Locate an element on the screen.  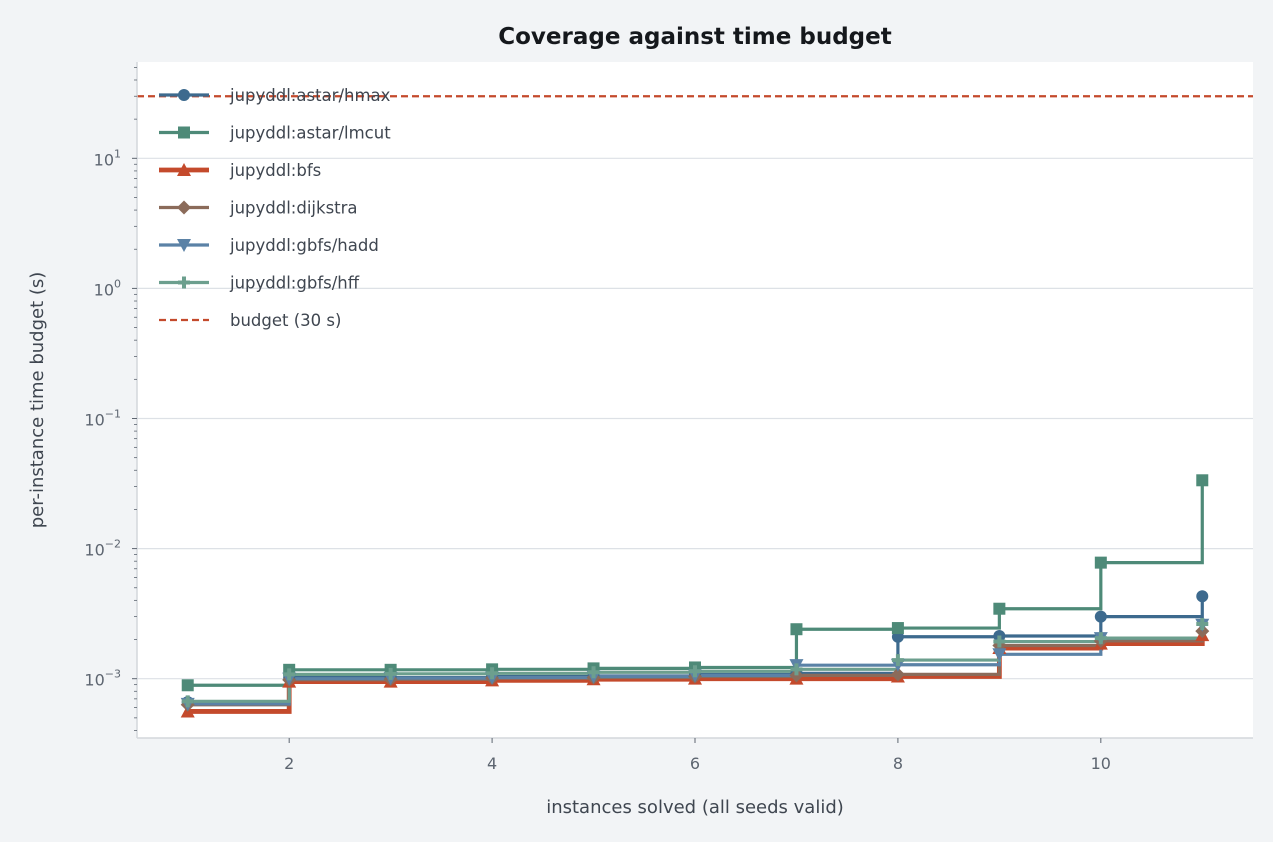
legend-item: budget (30 s) is located at coordinates (250, 320).